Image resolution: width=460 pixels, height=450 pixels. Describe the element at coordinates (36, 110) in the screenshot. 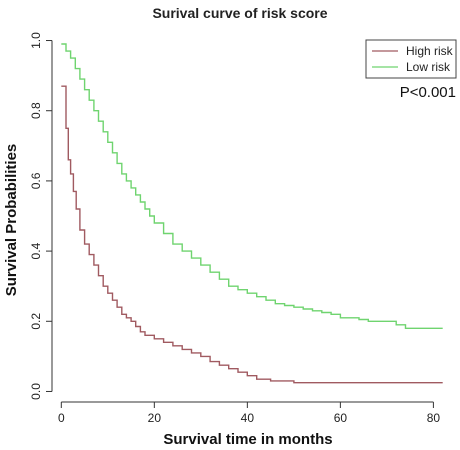

I see `y-tick-label: 0.8` at that location.